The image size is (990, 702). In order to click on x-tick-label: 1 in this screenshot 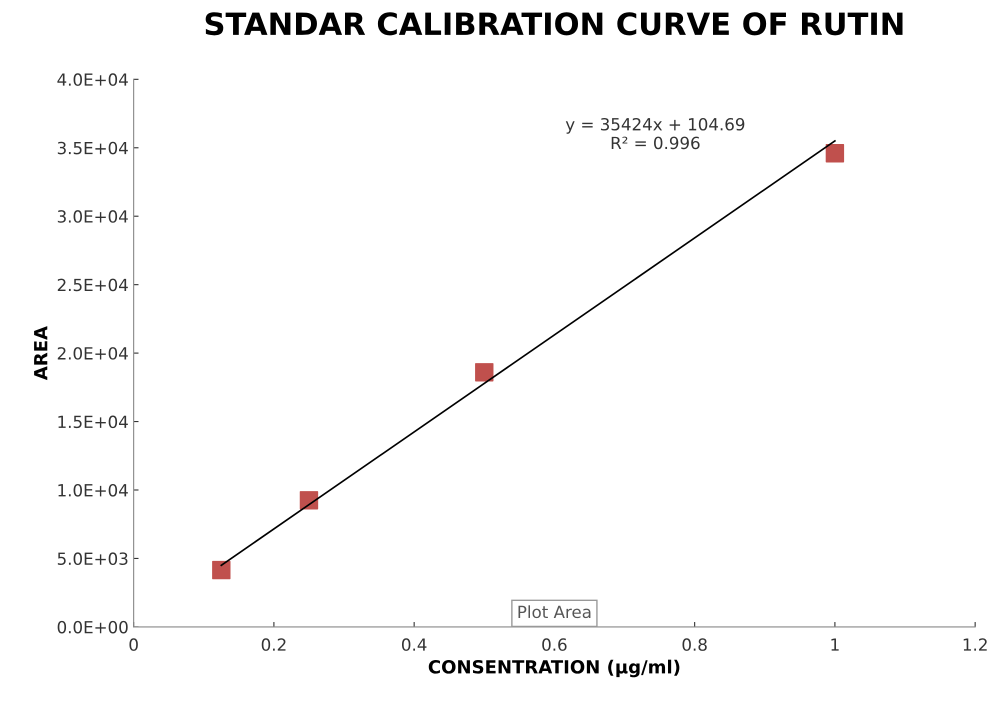, I will do `click(835, 644)`.